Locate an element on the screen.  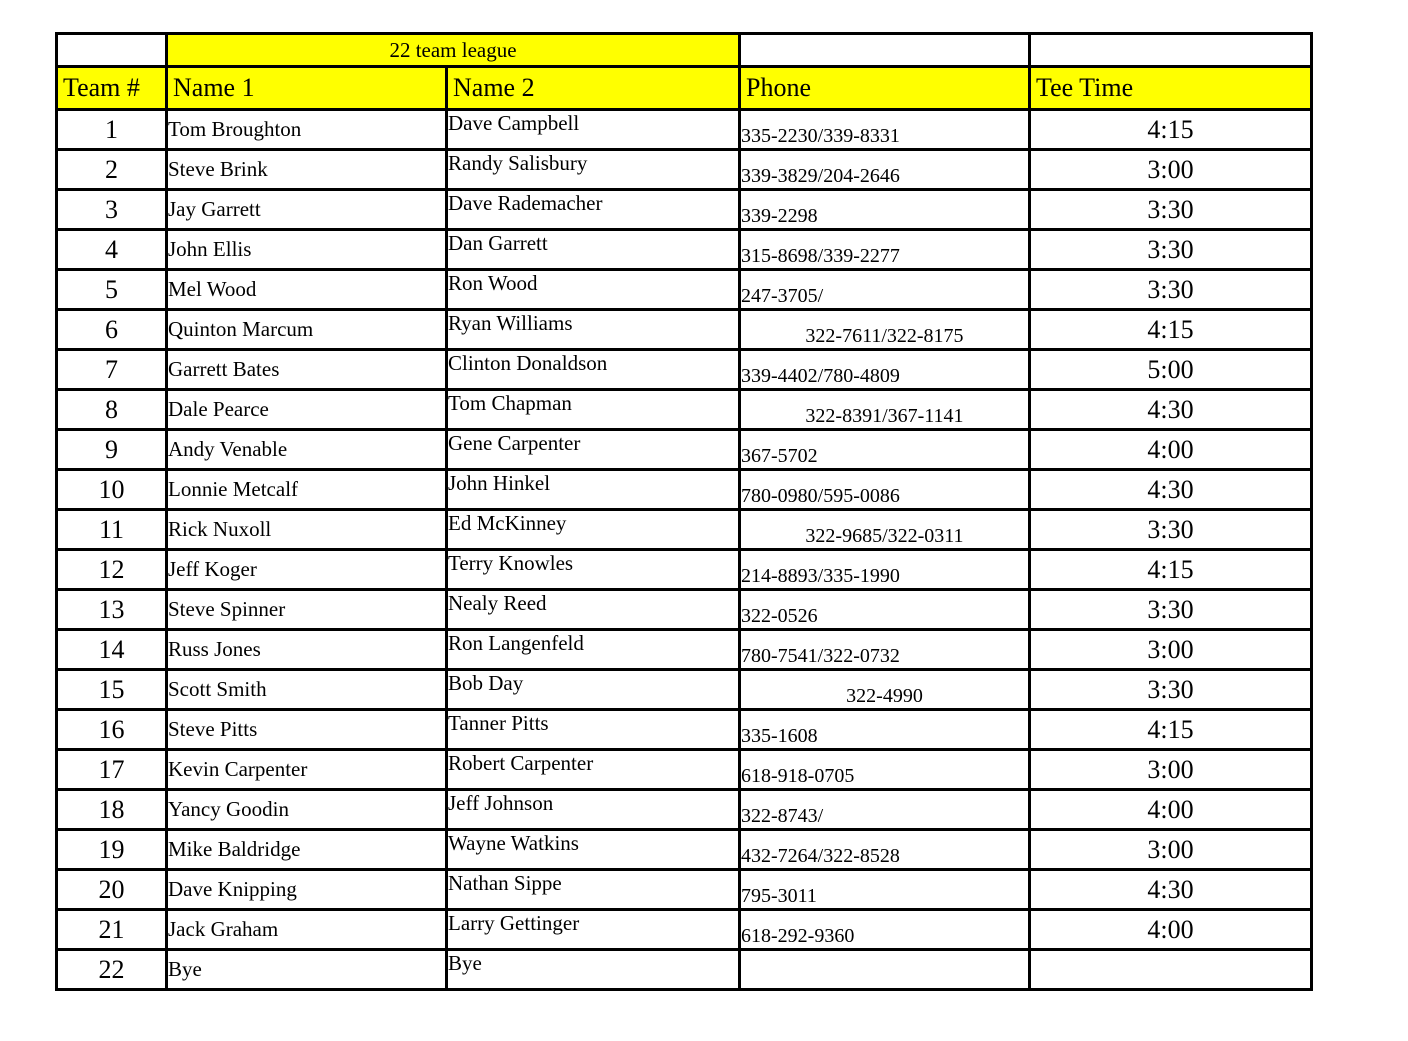
col-header-name1: Name 1 is located at coordinates (306, 88).